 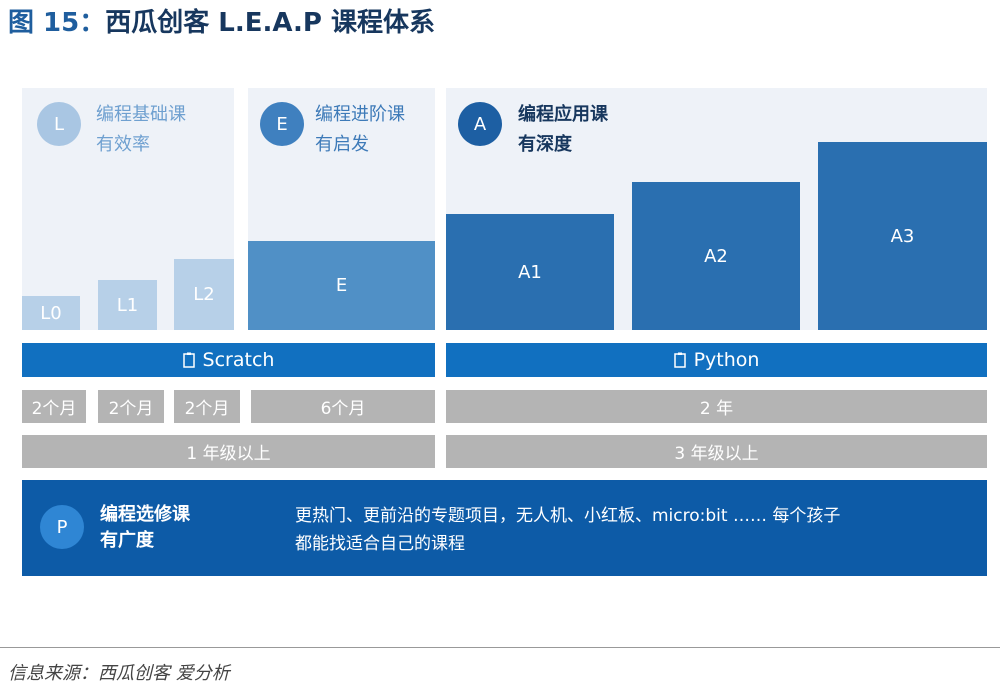 What do you see at coordinates (360, 130) in the screenshot?
I see `panel-E-label: 编程进阶课 有启发` at bounding box center [360, 130].